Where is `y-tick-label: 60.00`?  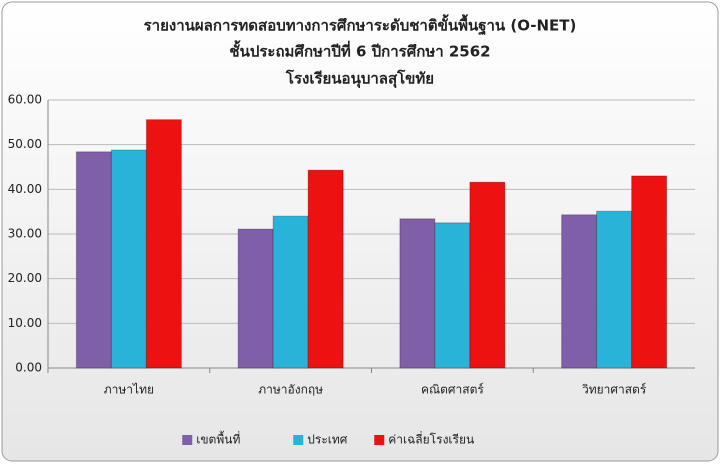 y-tick-label: 60.00 is located at coordinates (25, 100).